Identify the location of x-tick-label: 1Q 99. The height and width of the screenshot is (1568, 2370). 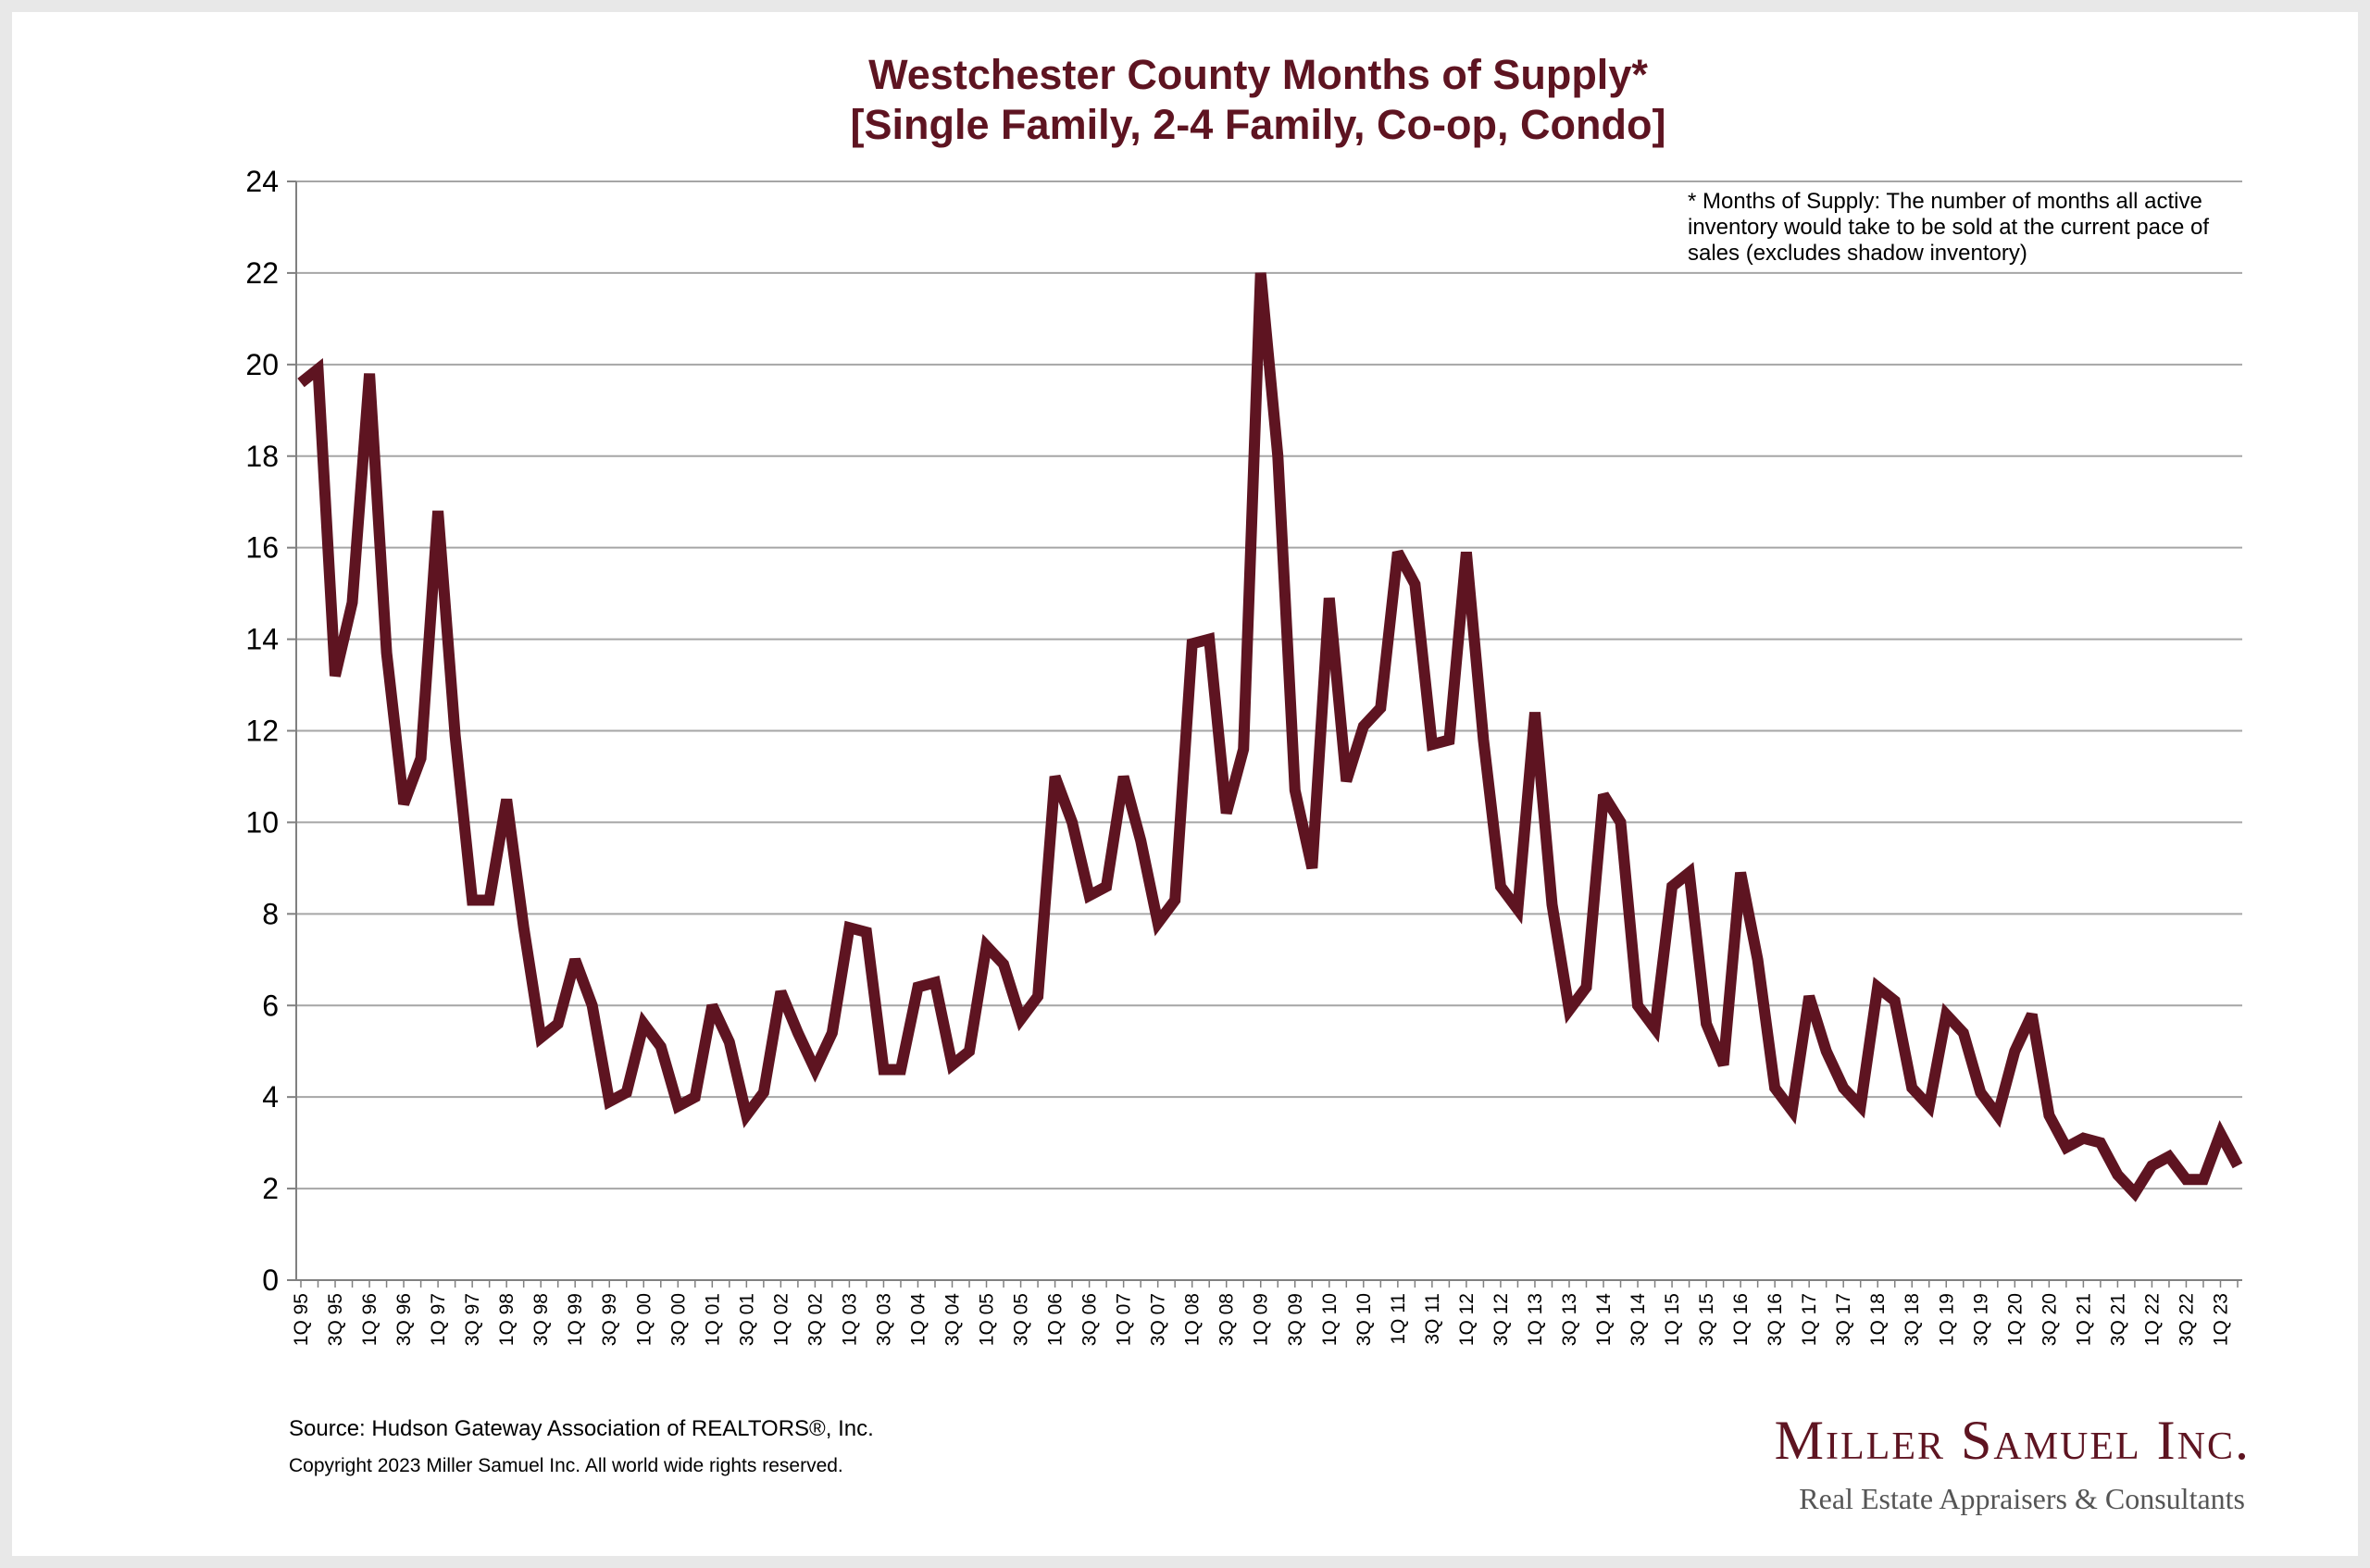
(575, 1319).